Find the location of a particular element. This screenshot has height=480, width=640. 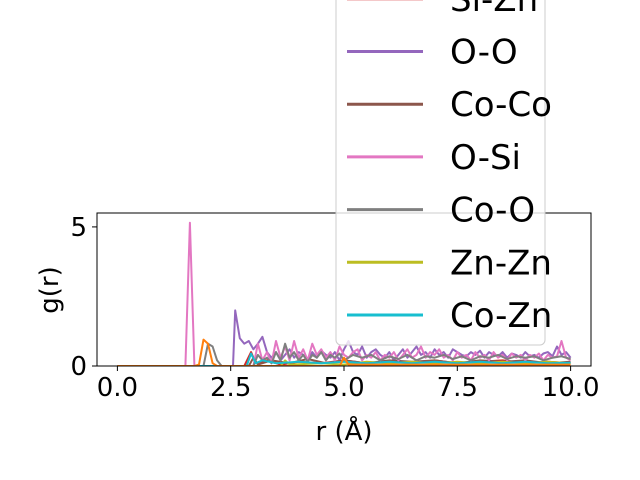

series-line-co-o is located at coordinates (344, 354).